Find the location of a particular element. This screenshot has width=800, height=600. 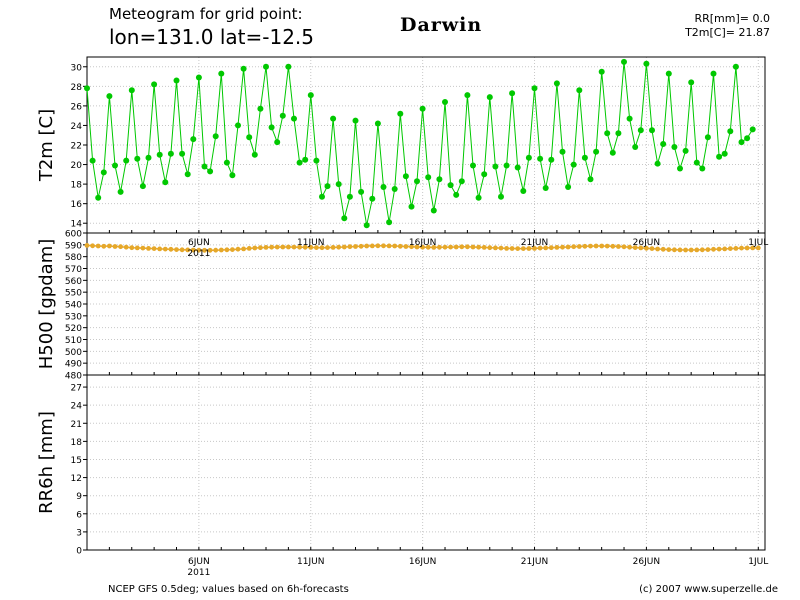

y-tick-label: 550 is located at coordinates (73, 294).